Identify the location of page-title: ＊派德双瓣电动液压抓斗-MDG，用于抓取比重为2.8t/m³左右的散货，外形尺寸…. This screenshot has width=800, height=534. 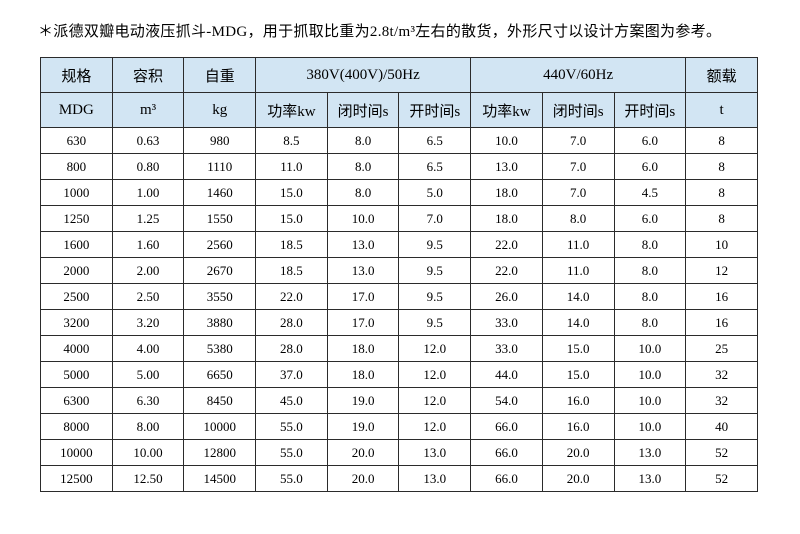
(380, 32).